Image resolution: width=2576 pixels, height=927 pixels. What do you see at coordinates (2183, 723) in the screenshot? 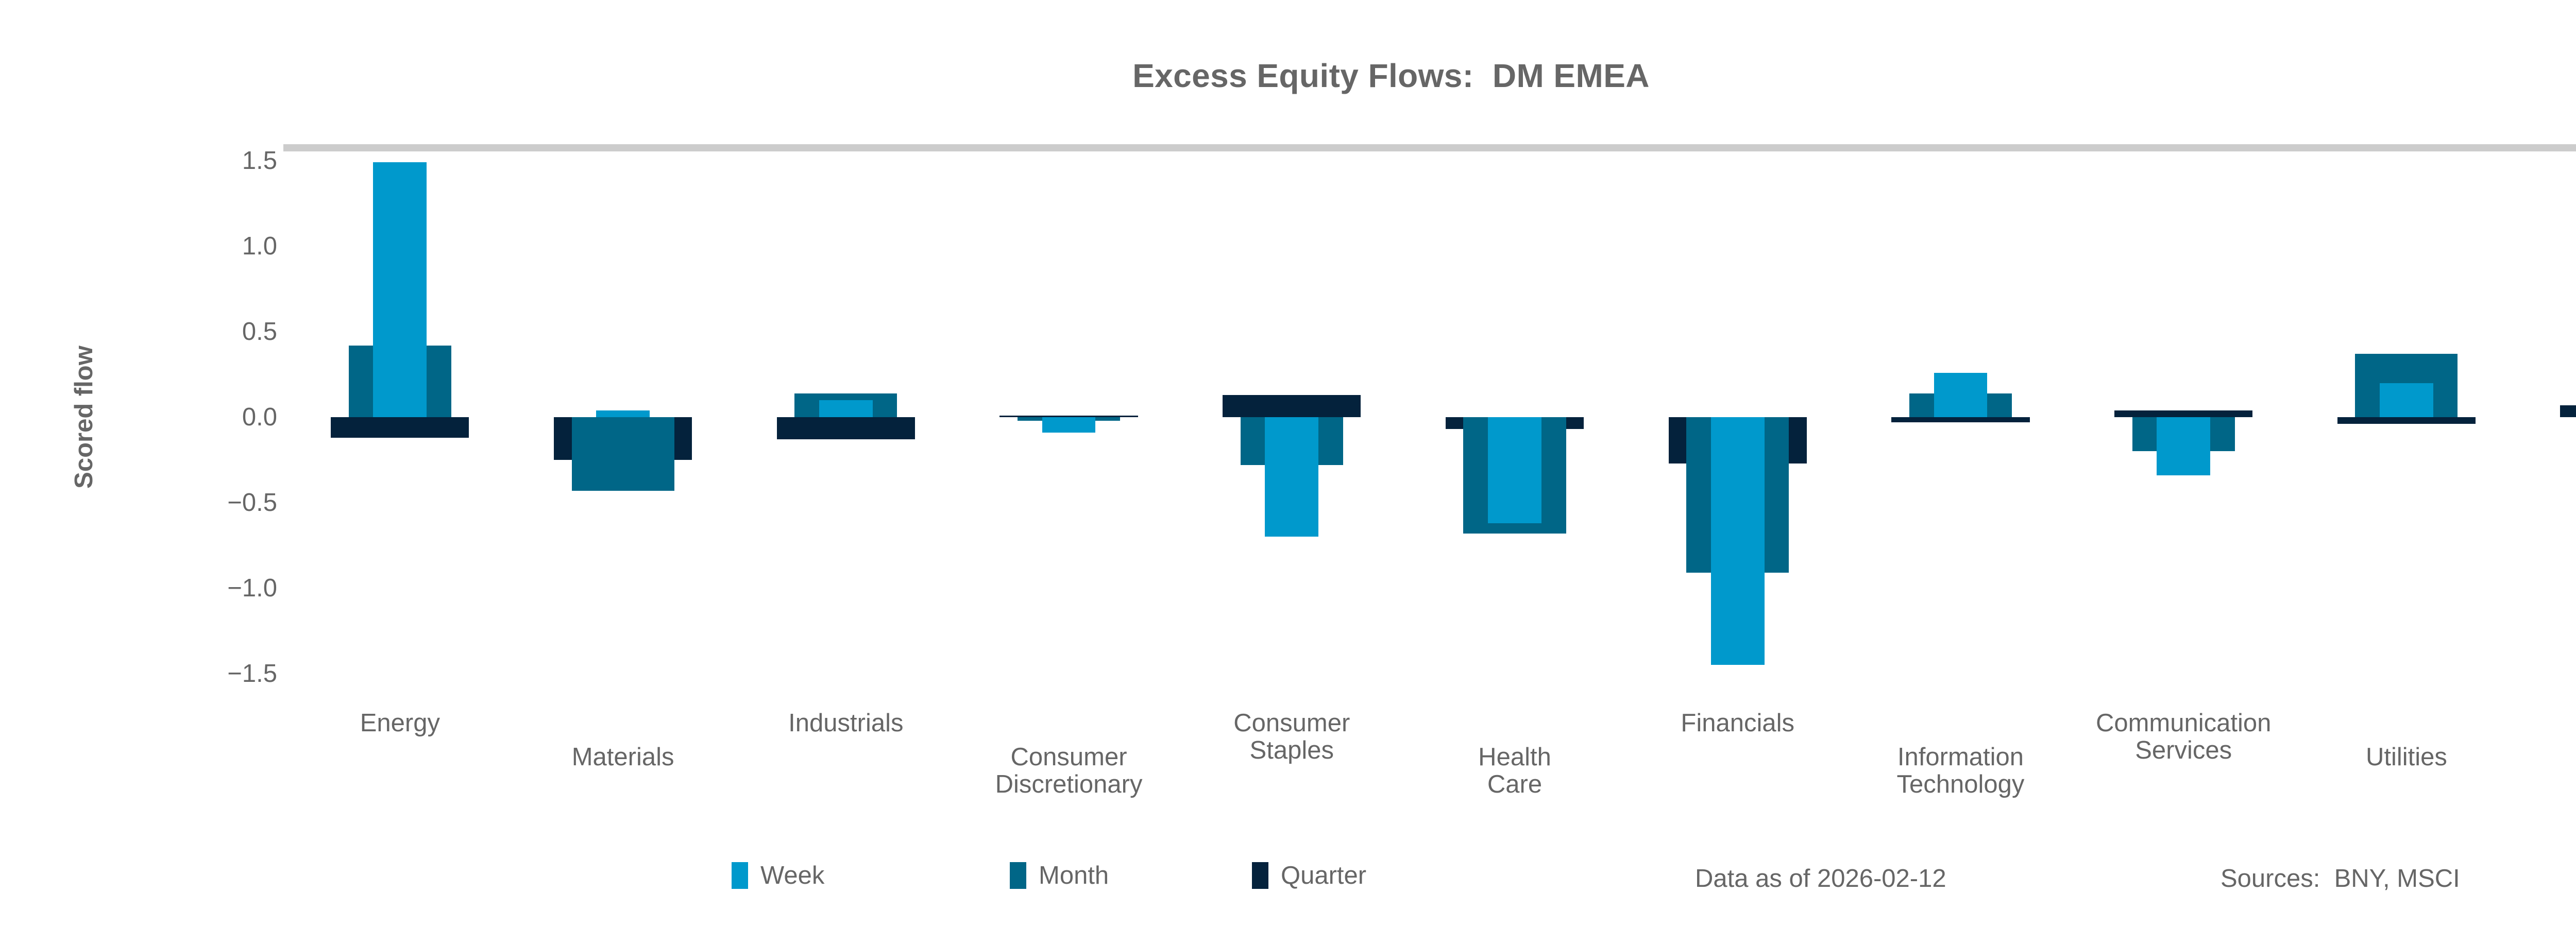
I see `x-axis-tick-line: Communication` at bounding box center [2183, 723].